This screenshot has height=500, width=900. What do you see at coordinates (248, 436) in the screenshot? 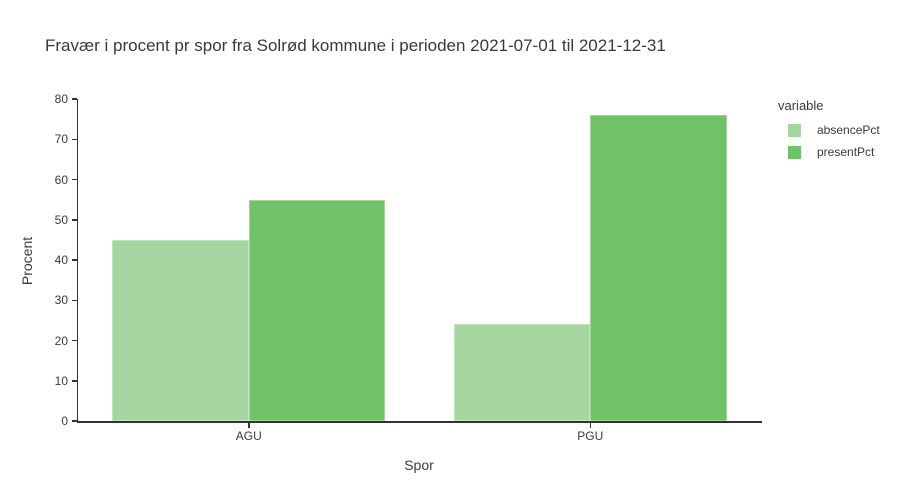
I see `x-tick-label: AGU` at bounding box center [248, 436].